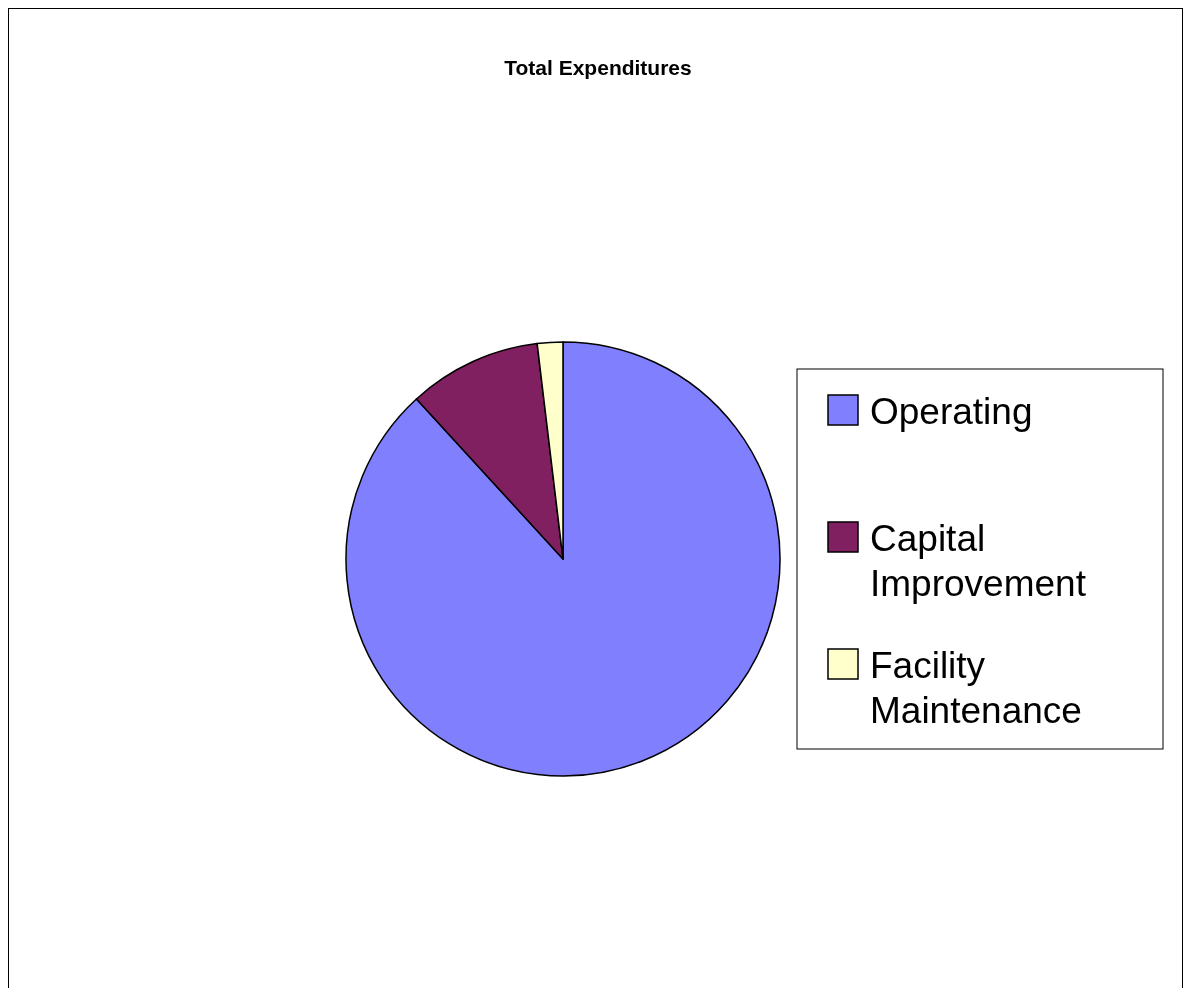 This screenshot has width=1191, height=996. Describe the element at coordinates (598, 67) in the screenshot. I see `chart-title: Total Expenditures` at that location.